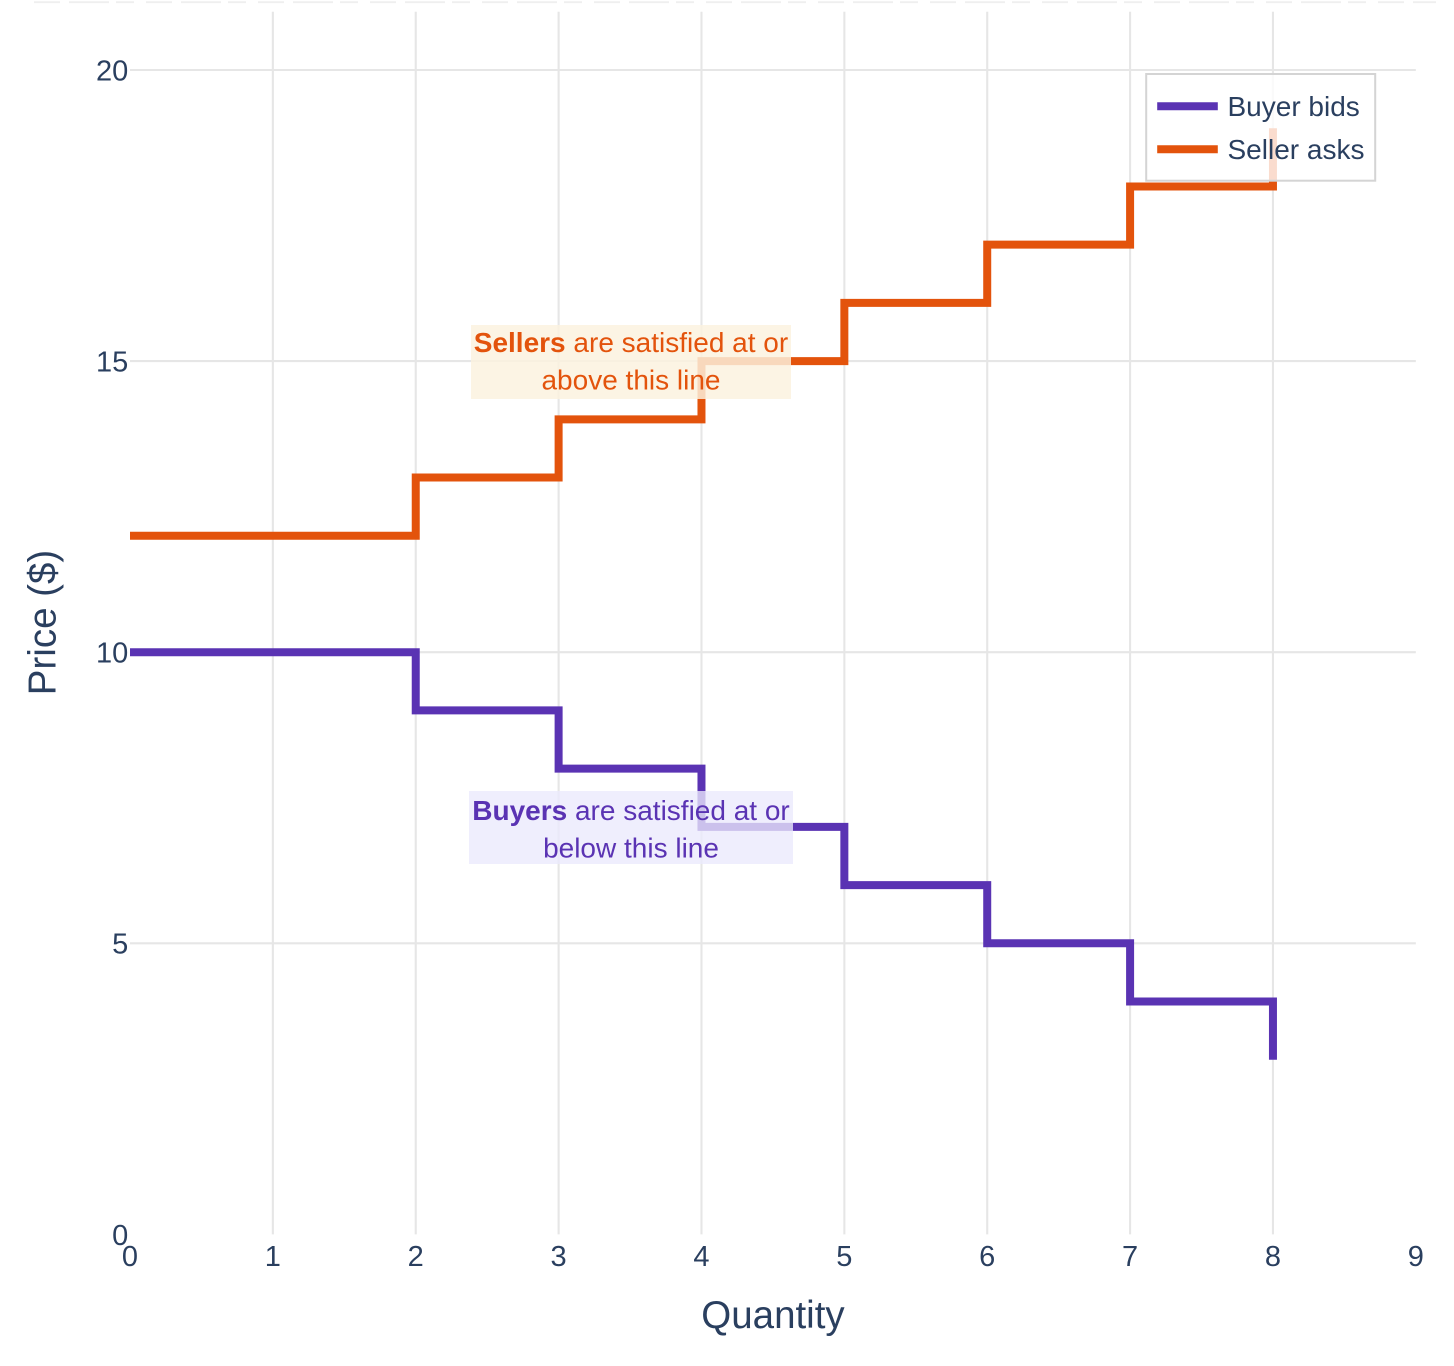  Describe the element at coordinates (1416, 1257) in the screenshot. I see `svg-text: 9` at that location.